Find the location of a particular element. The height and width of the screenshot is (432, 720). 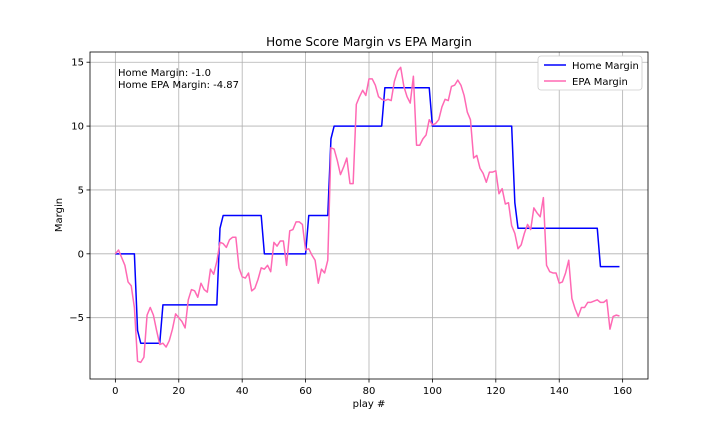

x-tick-label: 60 is located at coordinates (305, 391).